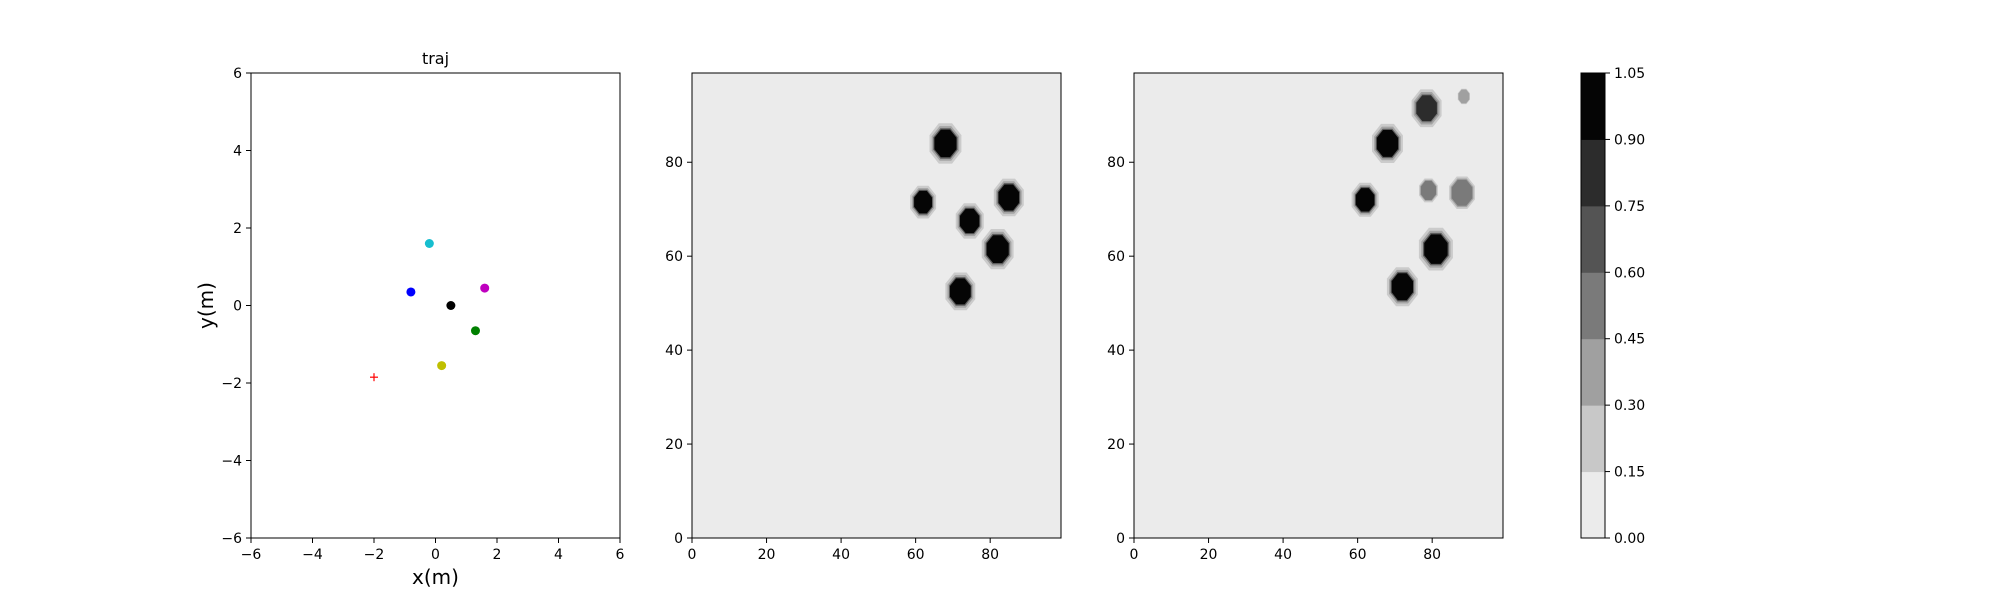  What do you see at coordinates (1629, 539) in the screenshot?
I see `colorbar-tick-label: 0.00` at bounding box center [1629, 539].